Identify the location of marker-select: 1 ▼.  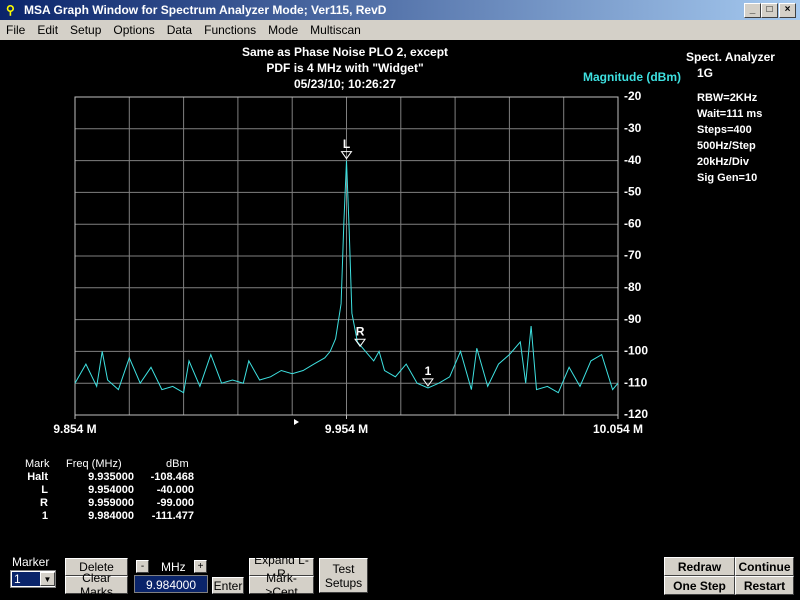
(33, 579).